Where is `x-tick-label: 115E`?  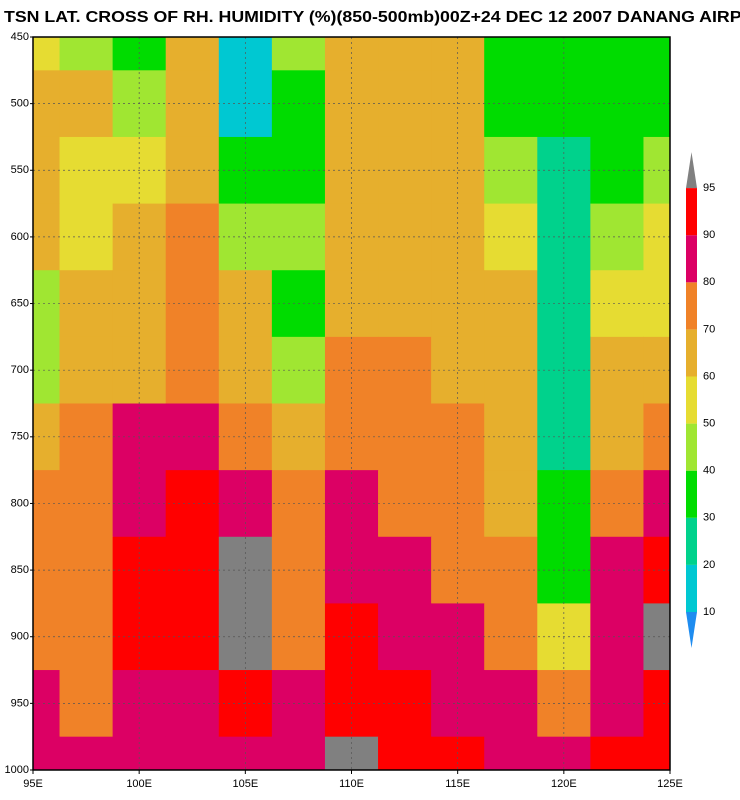 x-tick-label: 115E is located at coordinates (457, 784).